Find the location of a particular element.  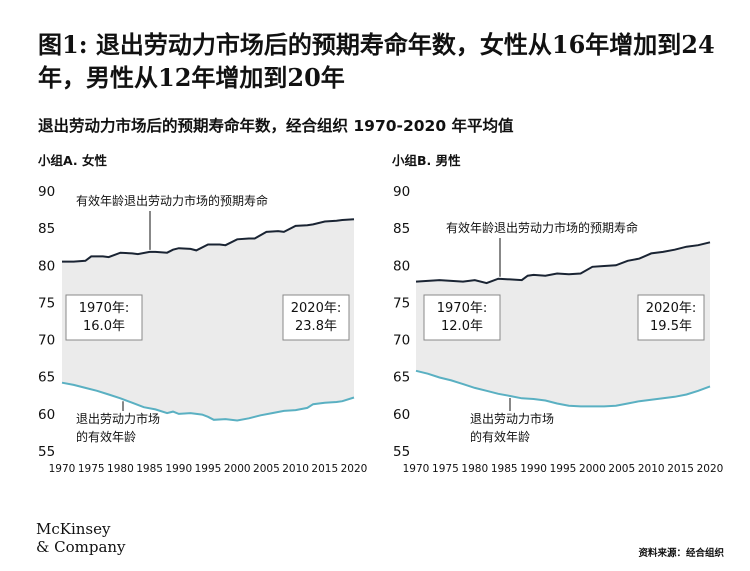

gap-box-start-a is located at coordinates (104, 317).